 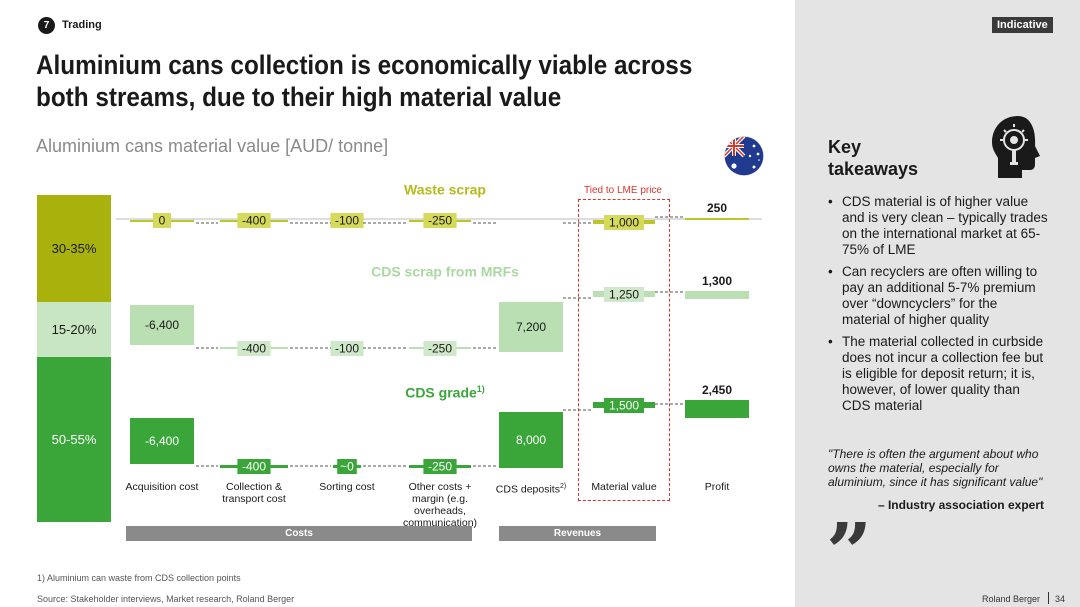 What do you see at coordinates (46, 25) in the screenshot?
I see `step-number-badge: 7` at bounding box center [46, 25].